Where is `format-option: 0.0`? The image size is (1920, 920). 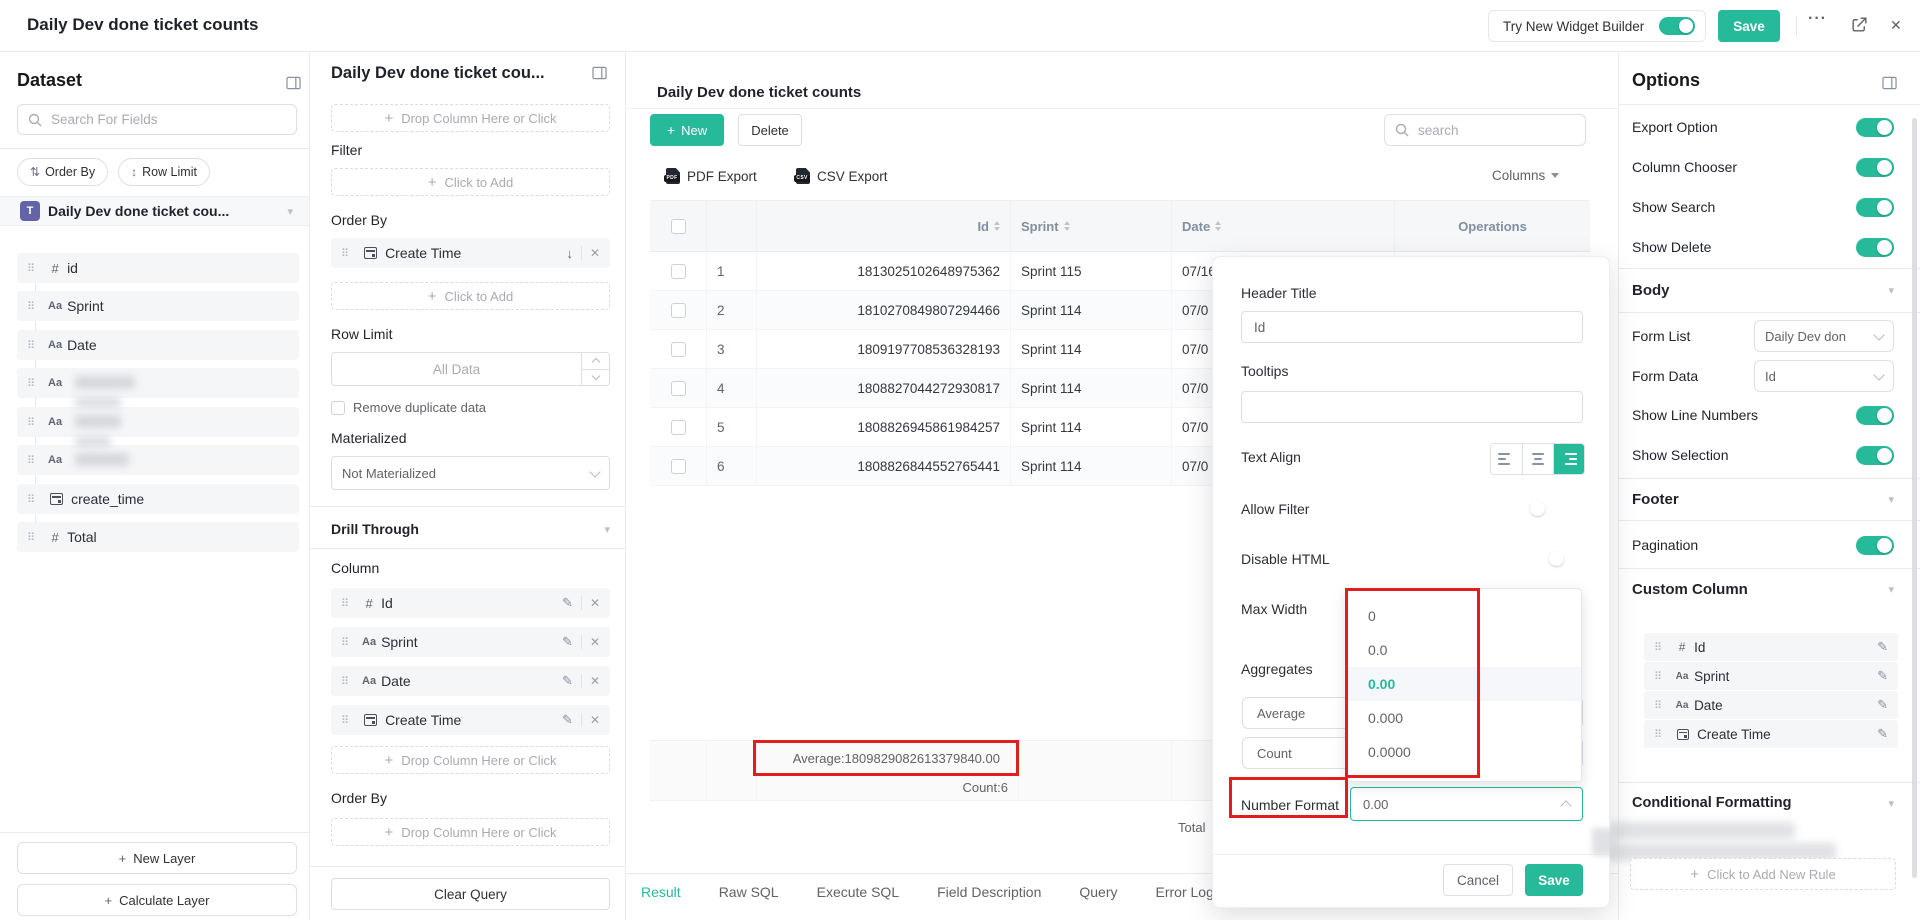 format-option: 0.0 is located at coordinates (1378, 650).